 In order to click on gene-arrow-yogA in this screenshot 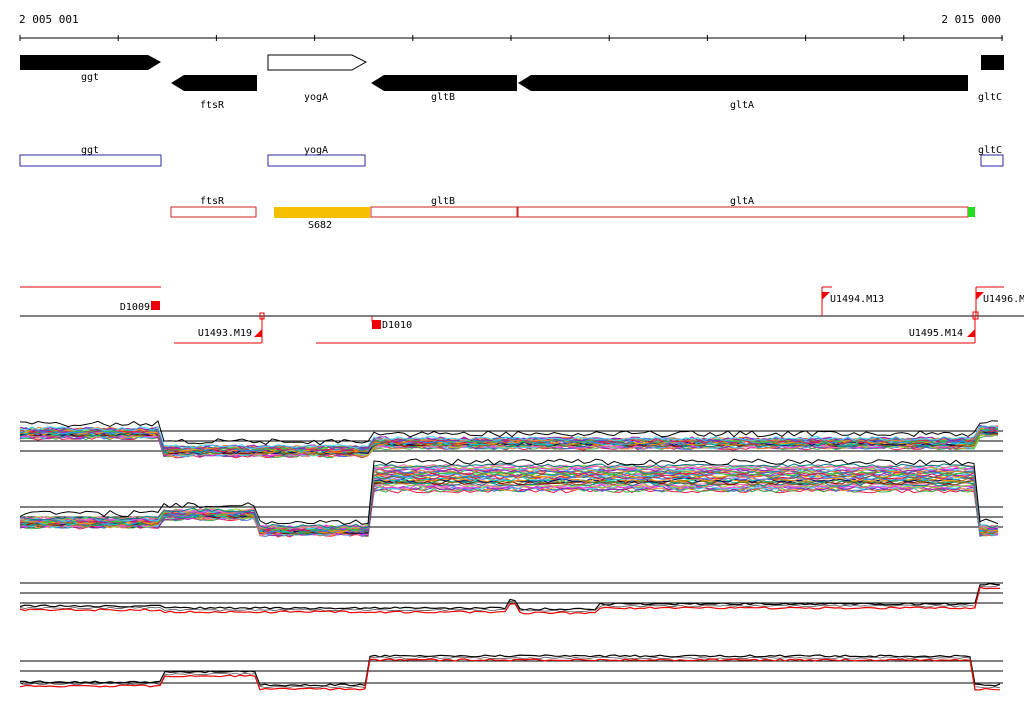, I will do `click(317, 62)`.